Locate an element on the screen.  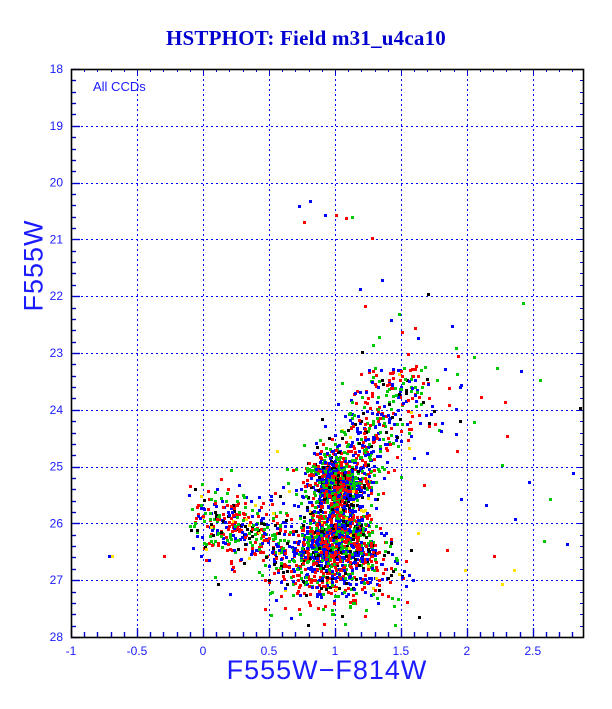
page-title: HSTPHOT: Field m31_u4ca10 is located at coordinates (306, 38).